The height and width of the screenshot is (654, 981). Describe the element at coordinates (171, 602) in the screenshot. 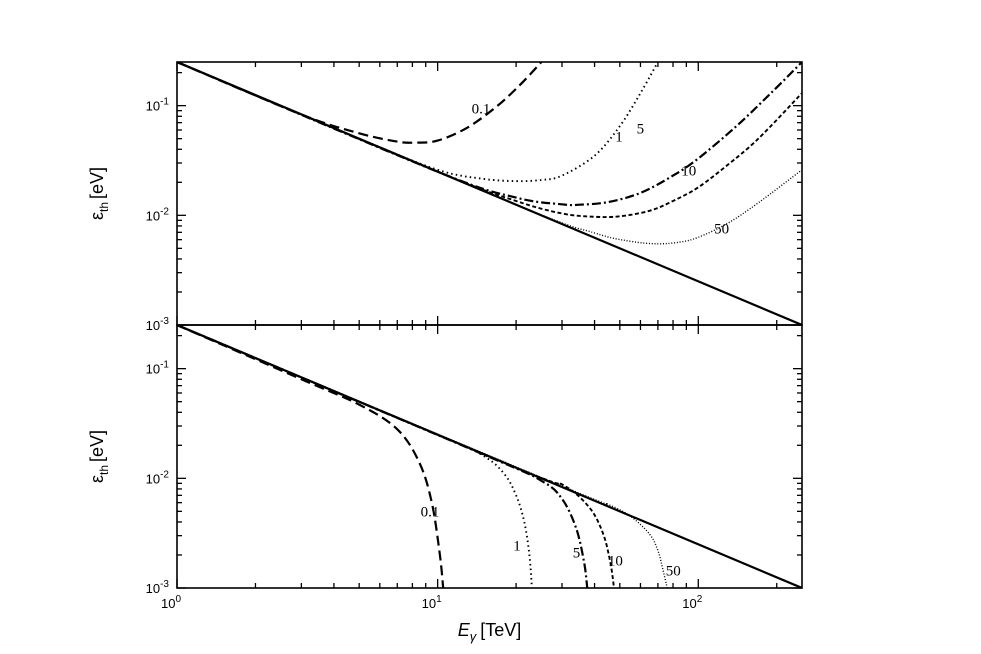

I see `x-tick-label: 10⁰` at that location.